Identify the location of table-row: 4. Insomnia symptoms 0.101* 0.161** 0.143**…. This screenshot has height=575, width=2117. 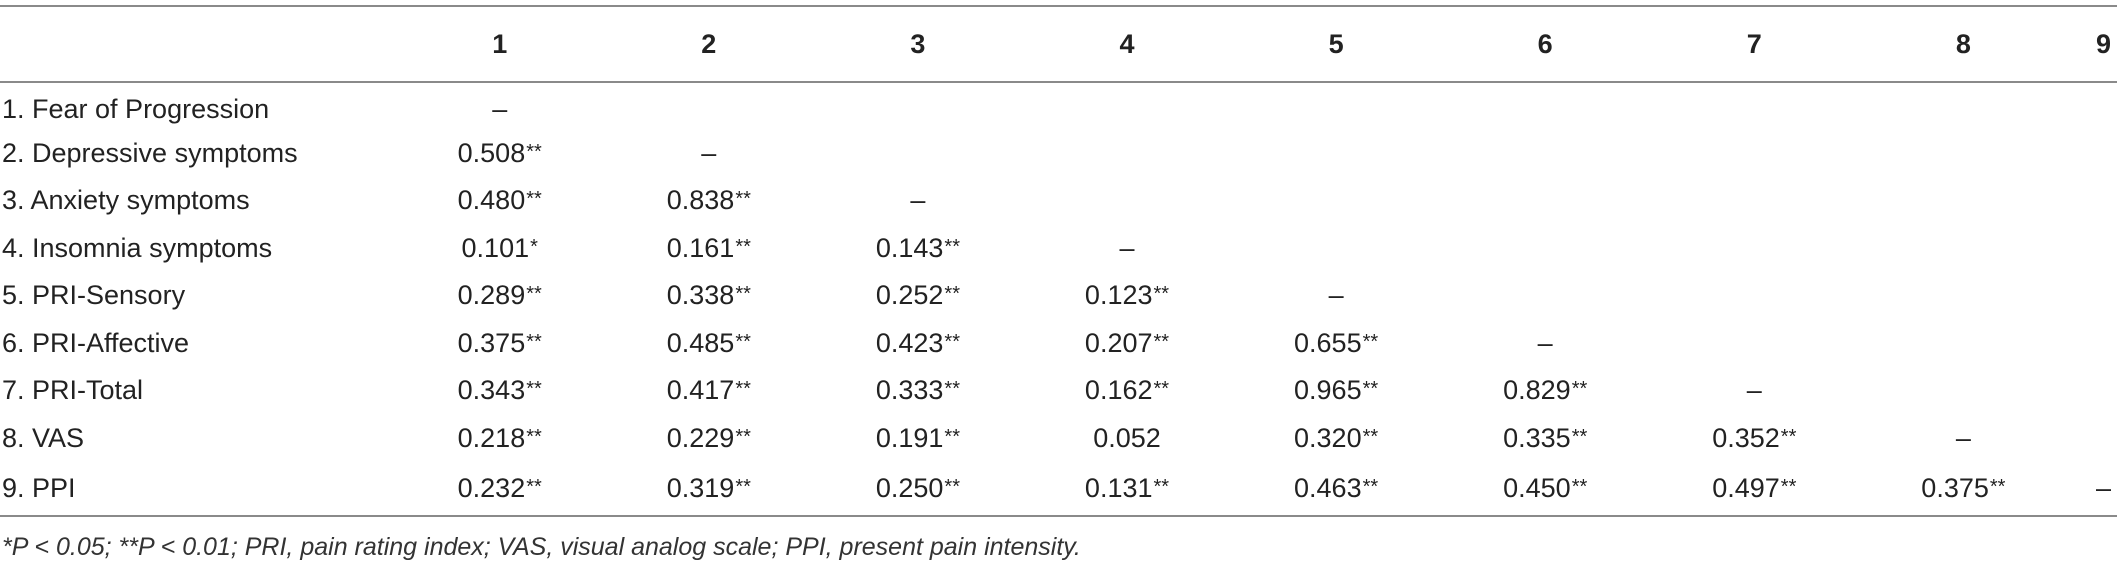
(1058, 249).